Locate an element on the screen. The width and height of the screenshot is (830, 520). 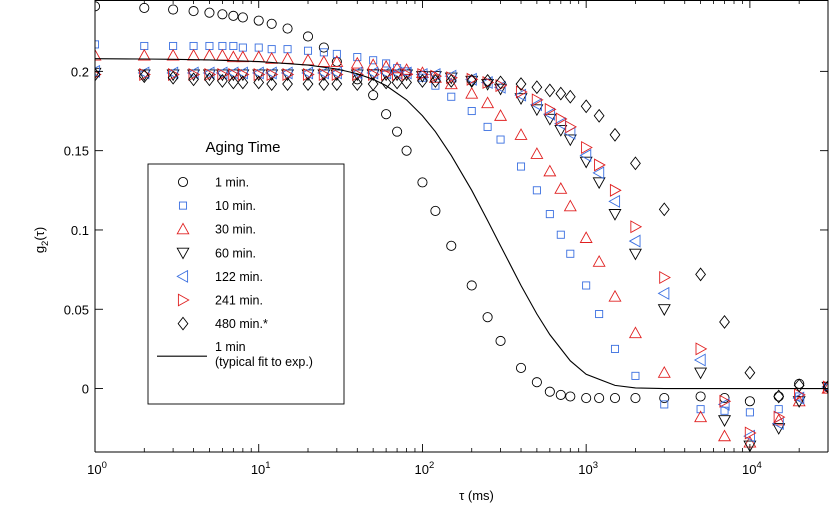
legend-label-line2: (typical fit to exp.) is located at coordinates (264, 362).